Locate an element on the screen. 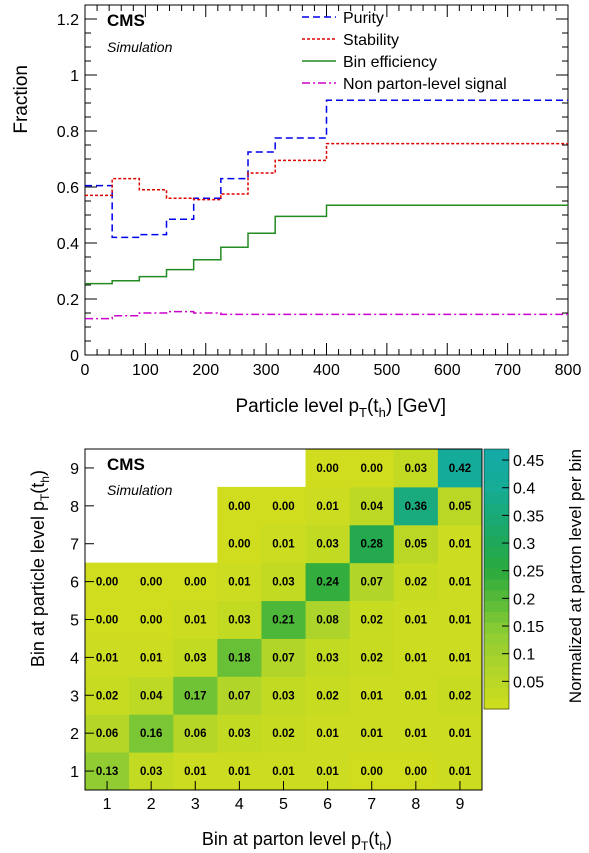  top-xlabel-sub2: h is located at coordinates (382, 412).